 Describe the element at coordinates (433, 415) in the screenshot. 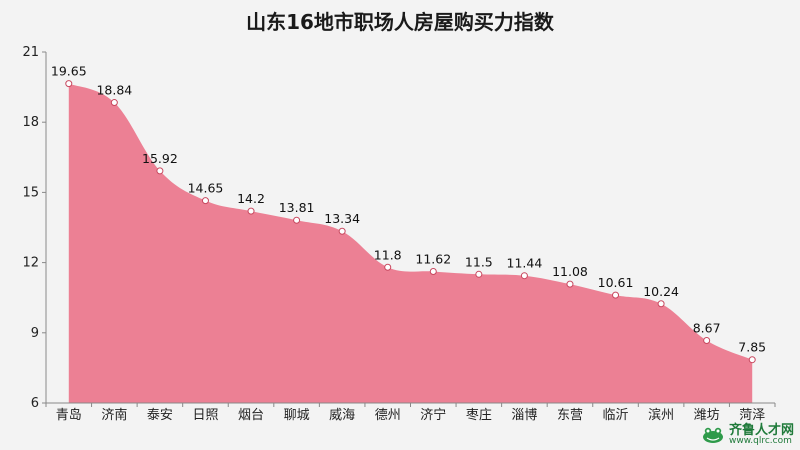

I see `x-tick-label: 济宁` at that location.